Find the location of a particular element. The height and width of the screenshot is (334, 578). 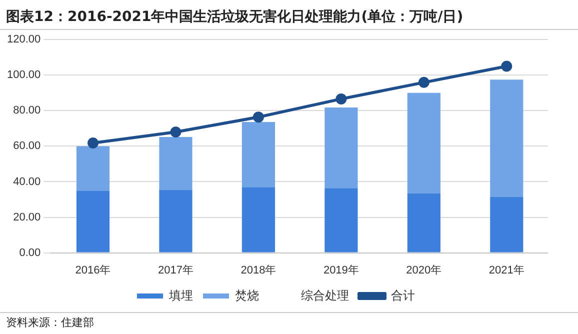

y-tick-label: 0.00 is located at coordinates (30, 252).